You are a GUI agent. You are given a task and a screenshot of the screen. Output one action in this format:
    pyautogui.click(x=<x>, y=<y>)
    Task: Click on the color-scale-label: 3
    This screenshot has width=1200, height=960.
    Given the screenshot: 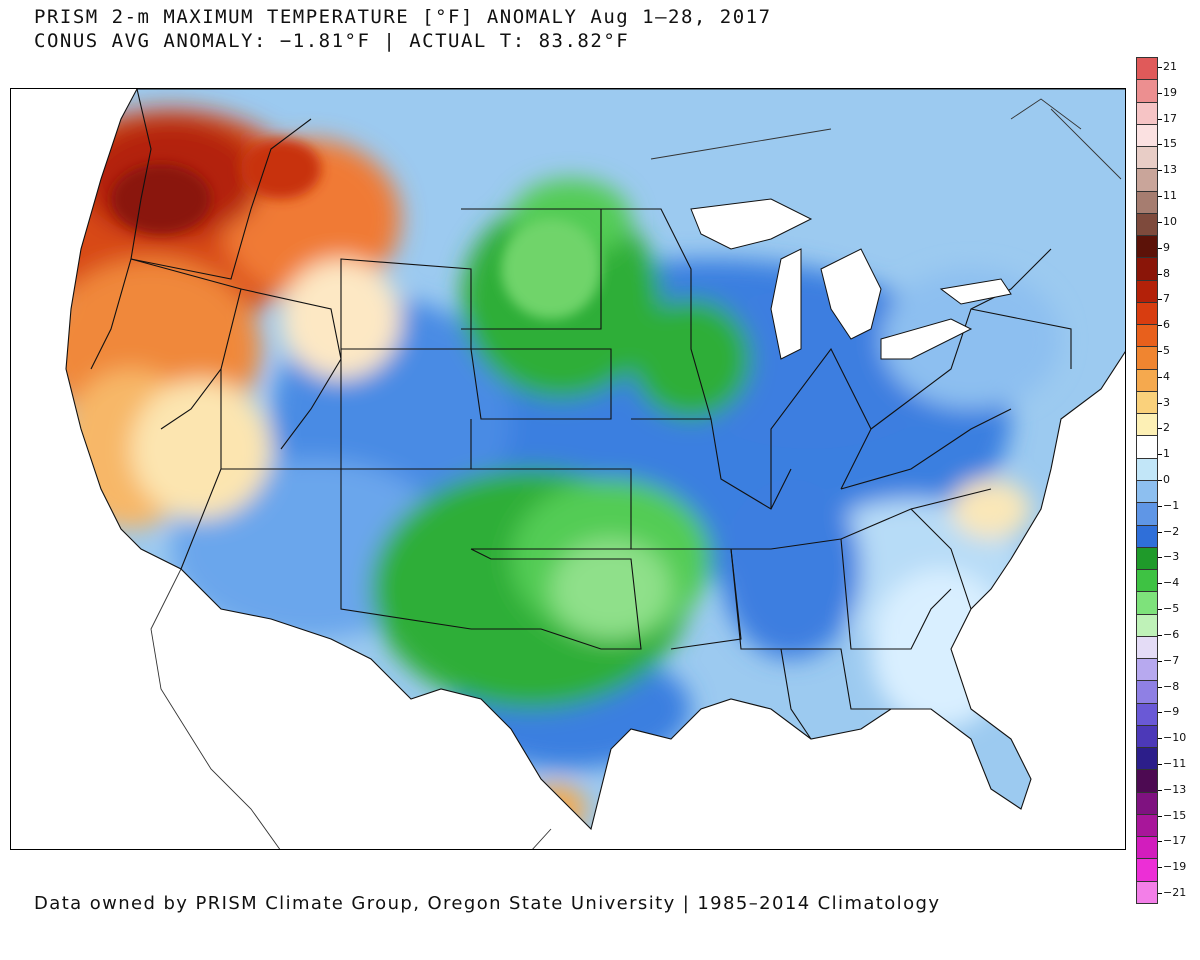 What is the action you would take?
    pyautogui.click(x=1166, y=402)
    